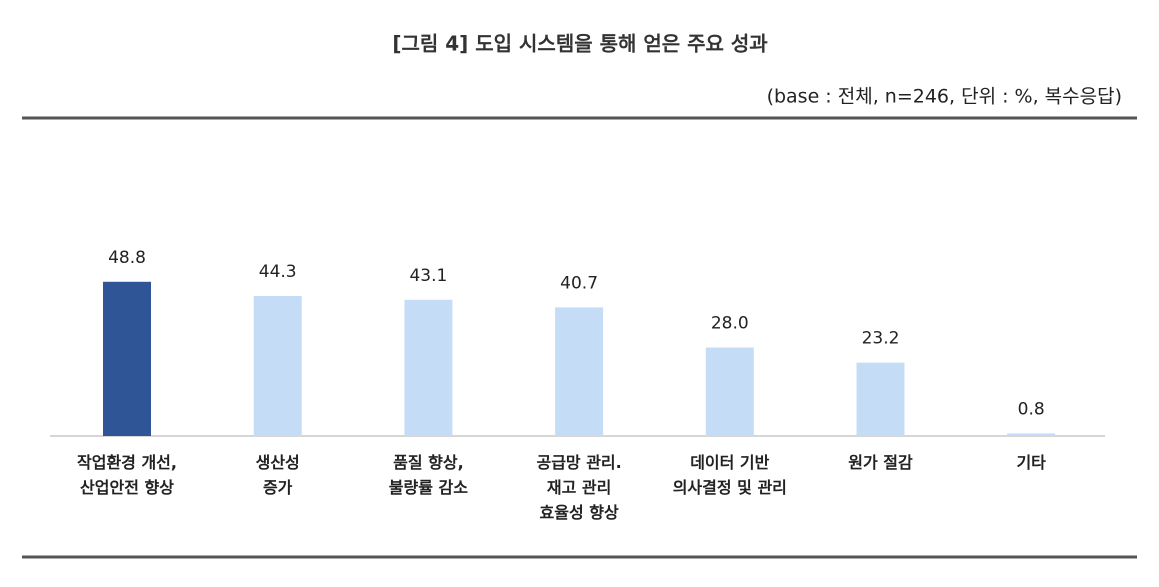  Describe the element at coordinates (579, 487) in the screenshot. I see `x-tick-label: 공급망 관리. 재고 관리 효율성 향상` at that location.